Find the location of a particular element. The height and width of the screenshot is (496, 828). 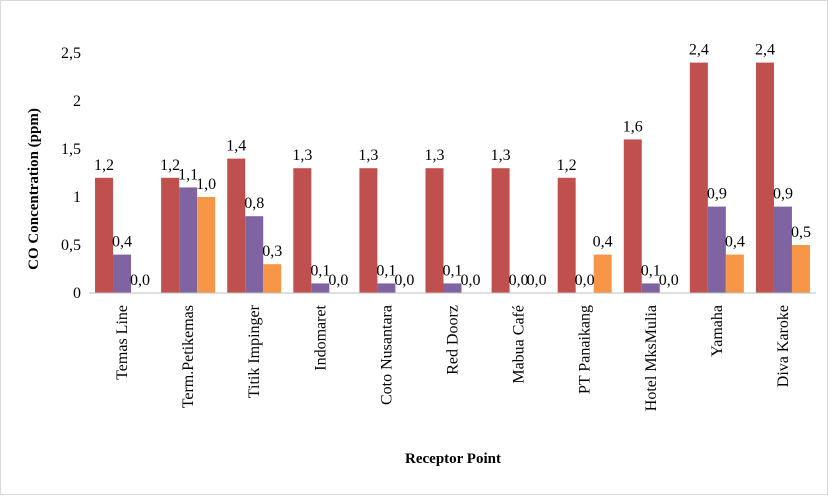

y-tick-label: 2 is located at coordinates (77, 101).